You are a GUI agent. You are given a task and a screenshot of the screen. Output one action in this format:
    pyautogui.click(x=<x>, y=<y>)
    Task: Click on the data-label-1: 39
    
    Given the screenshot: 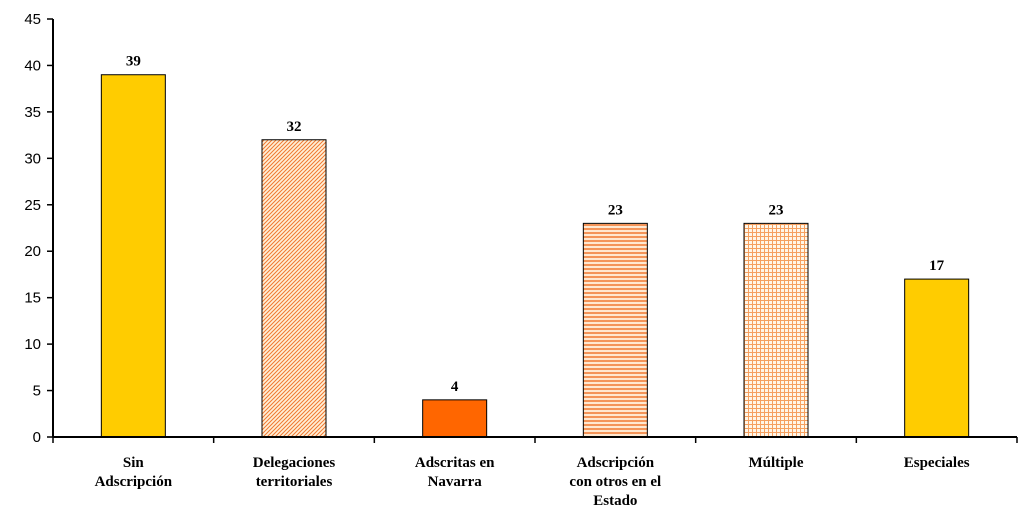 What is the action you would take?
    pyautogui.click(x=133, y=62)
    